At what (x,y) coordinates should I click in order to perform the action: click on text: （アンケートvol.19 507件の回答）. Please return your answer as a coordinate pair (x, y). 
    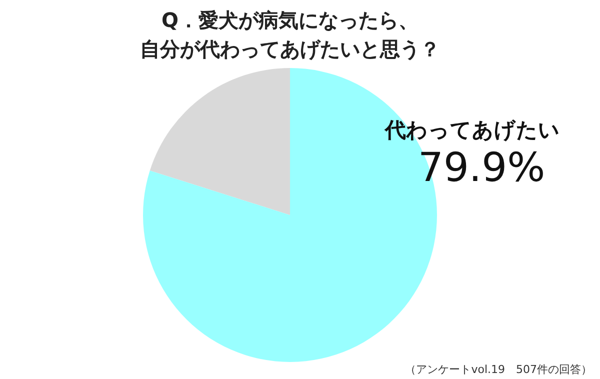
    Looking at the image, I should click on (498, 369).